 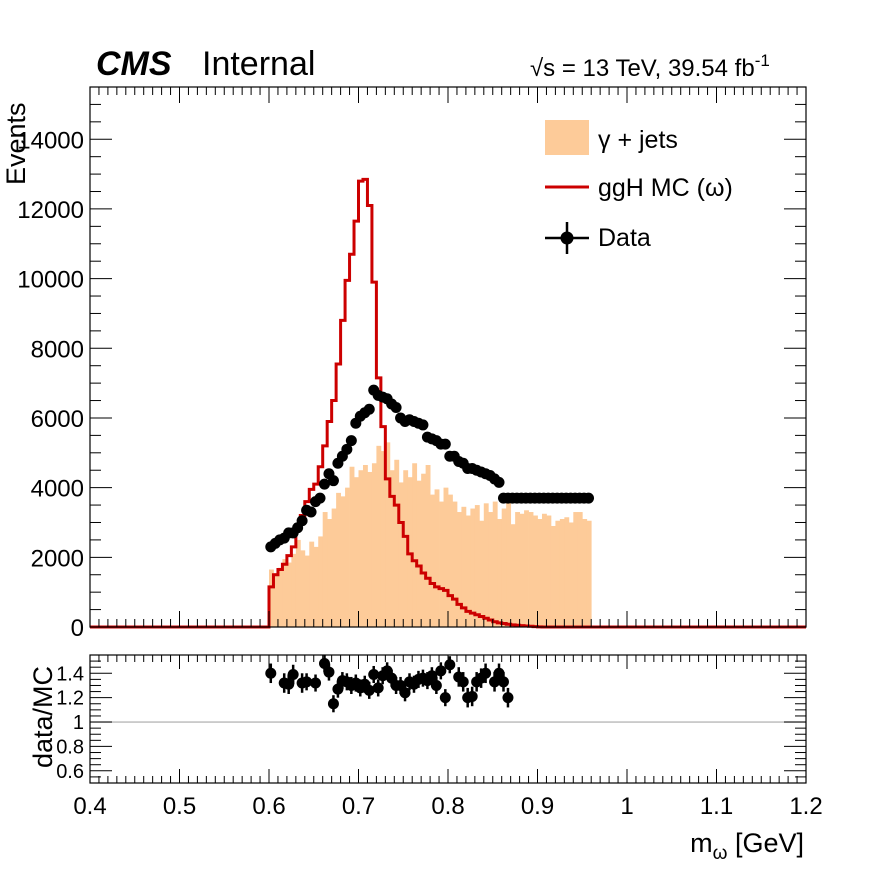 I want to click on ratio-y-tick-label: 0.8, so click(x=70, y=747).